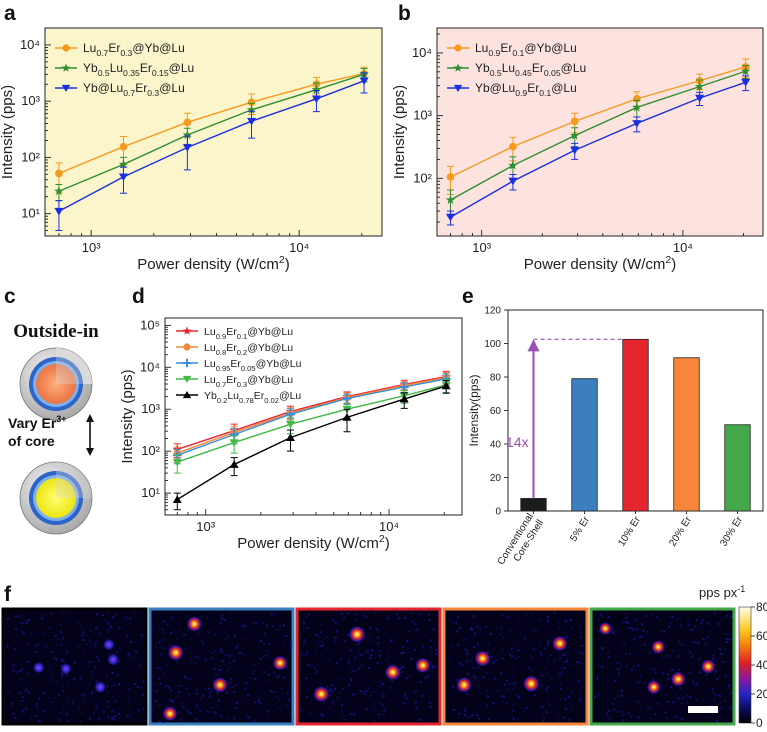 This screenshot has height=732, width=767. I want to click on y-axis-label: Intensity (pps), so click(399, 132).